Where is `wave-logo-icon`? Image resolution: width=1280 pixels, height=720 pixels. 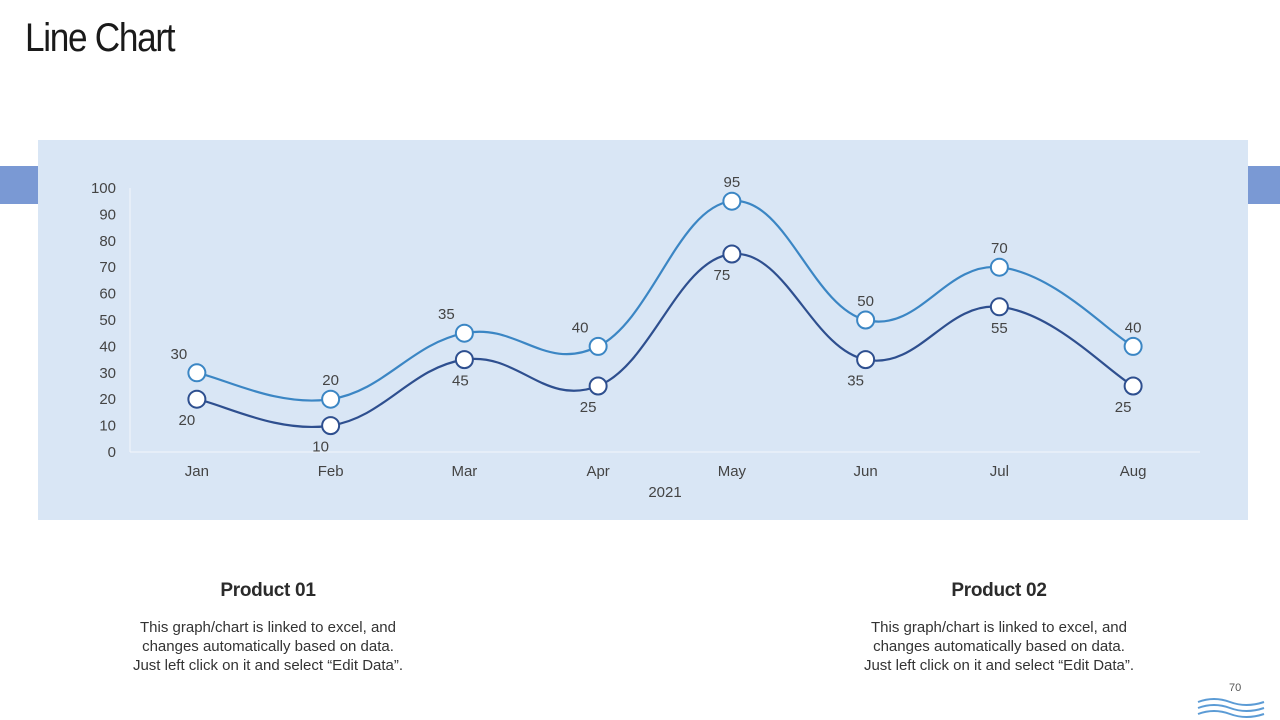
wave-logo-icon is located at coordinates (1231, 708).